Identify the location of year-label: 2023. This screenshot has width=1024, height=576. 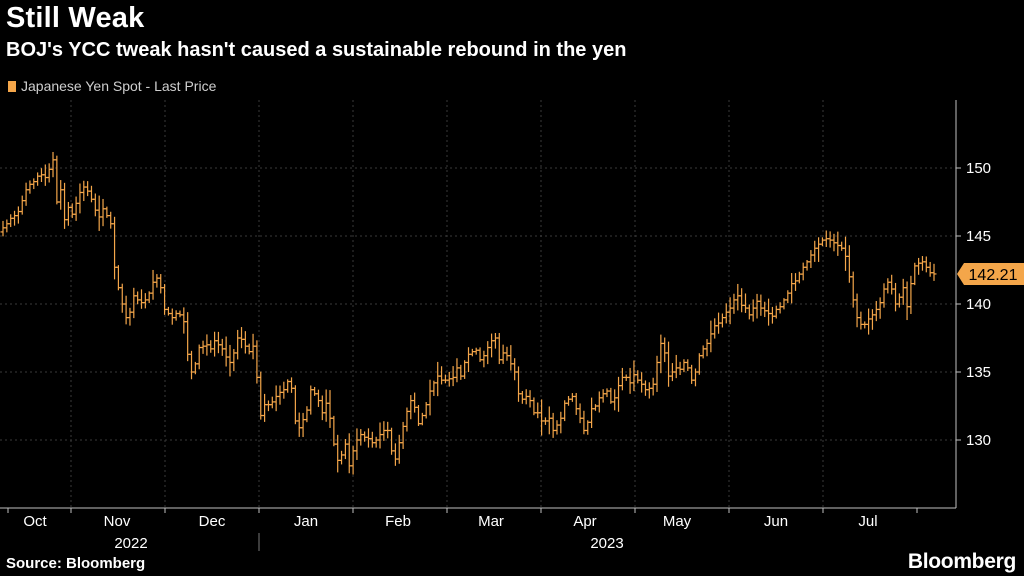
(606, 543).